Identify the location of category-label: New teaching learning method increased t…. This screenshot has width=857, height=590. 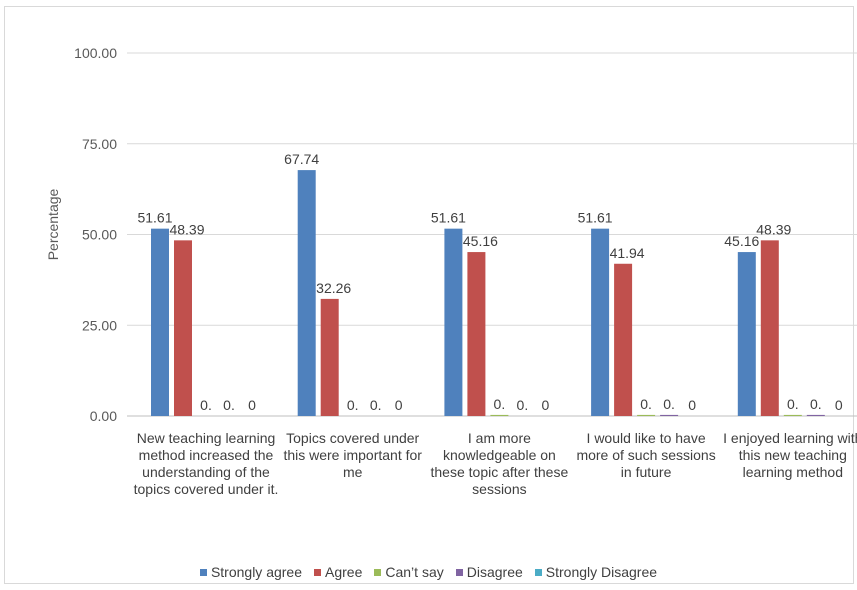
(206, 463).